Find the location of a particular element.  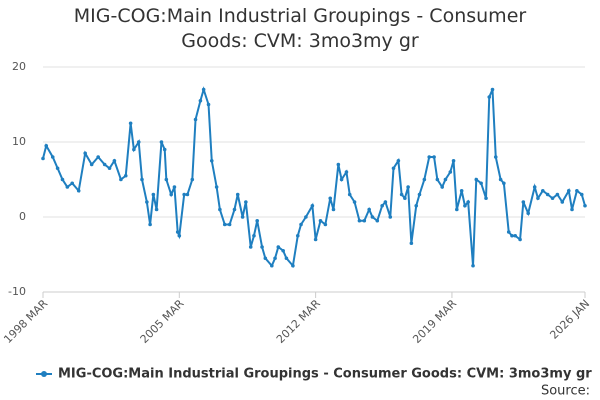

y-tick-label: 10 is located at coordinates (19, 141).